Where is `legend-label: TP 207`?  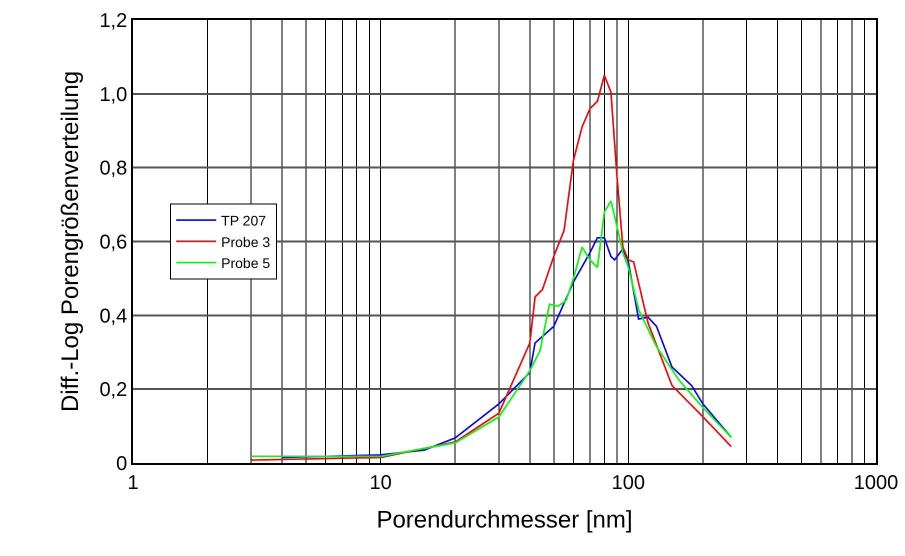
legend-label: TP 207 is located at coordinates (243, 220).